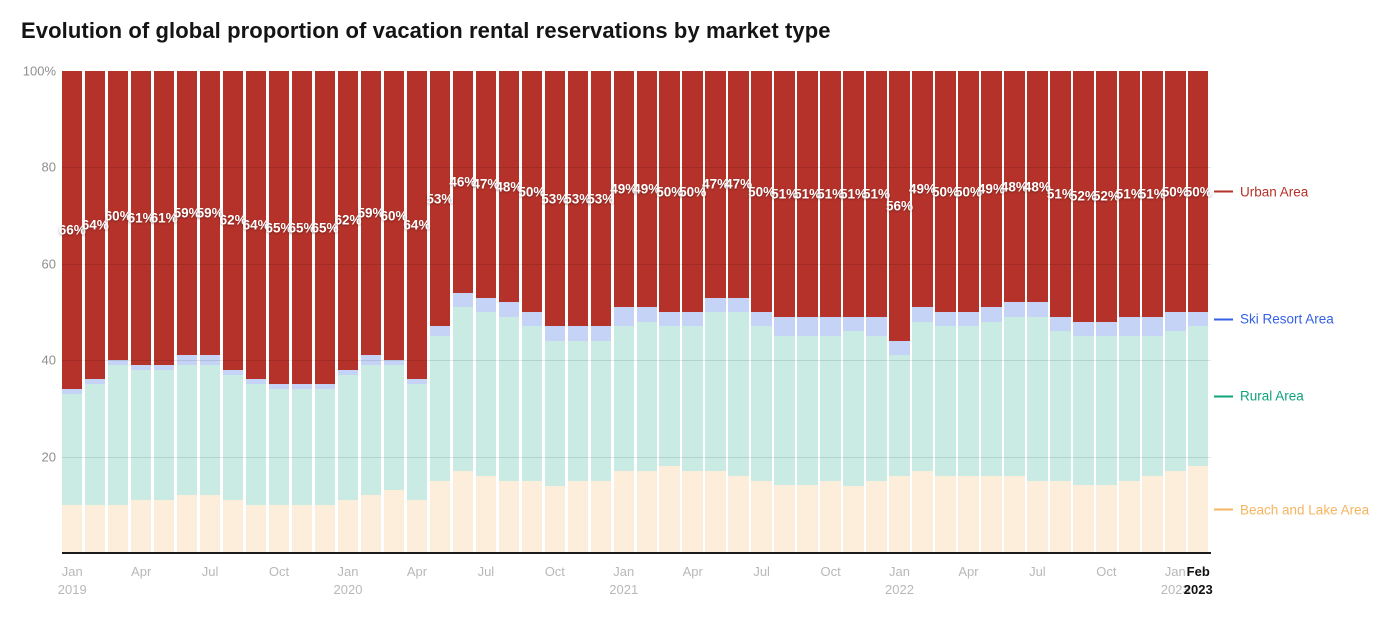 Image resolution: width=1400 pixels, height=618 pixels. What do you see at coordinates (876, 312) in the screenshot?
I see `bar-dec-2021` at bounding box center [876, 312].